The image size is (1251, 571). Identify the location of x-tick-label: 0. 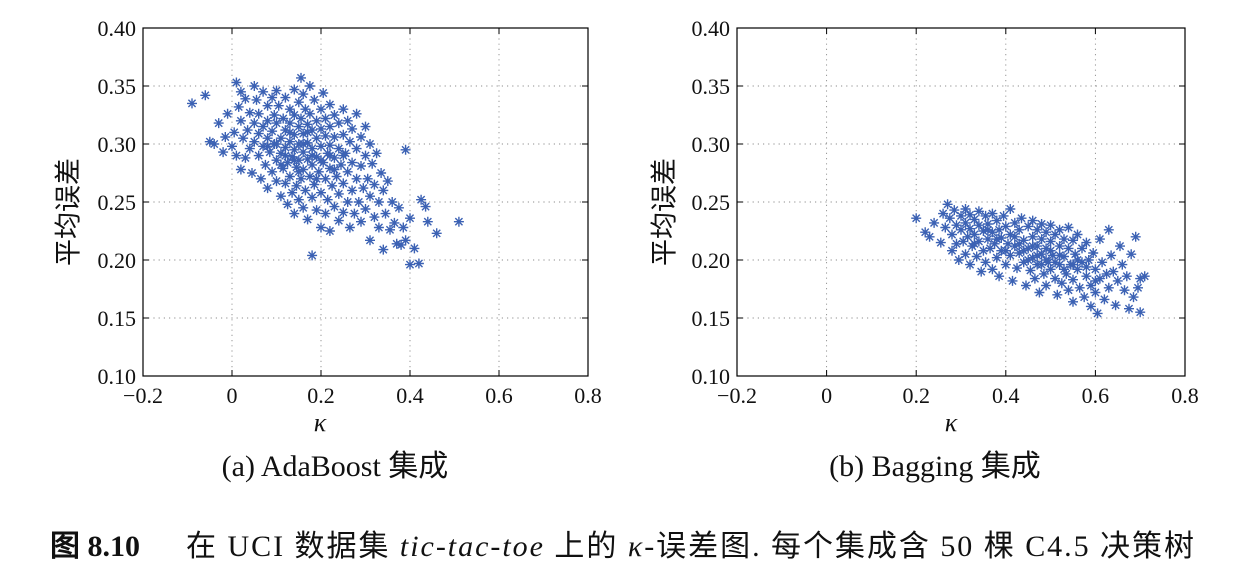
(826, 395).